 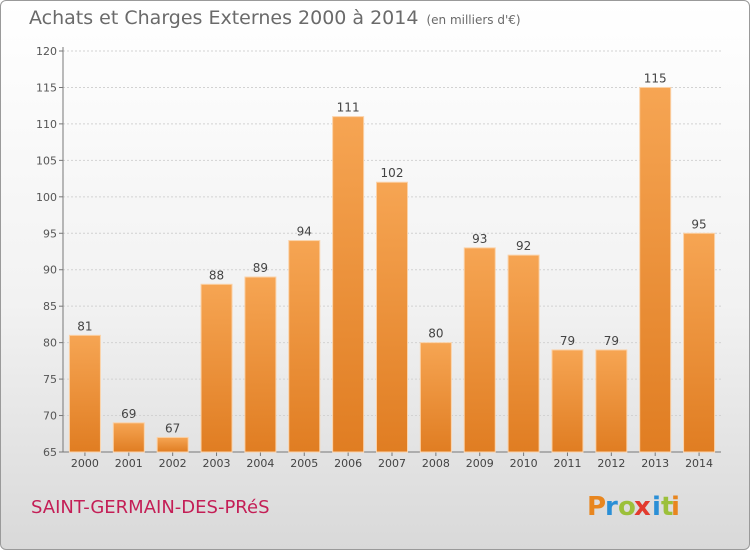 What do you see at coordinates (698, 224) in the screenshot?
I see `bar-value-label: 95` at bounding box center [698, 224].